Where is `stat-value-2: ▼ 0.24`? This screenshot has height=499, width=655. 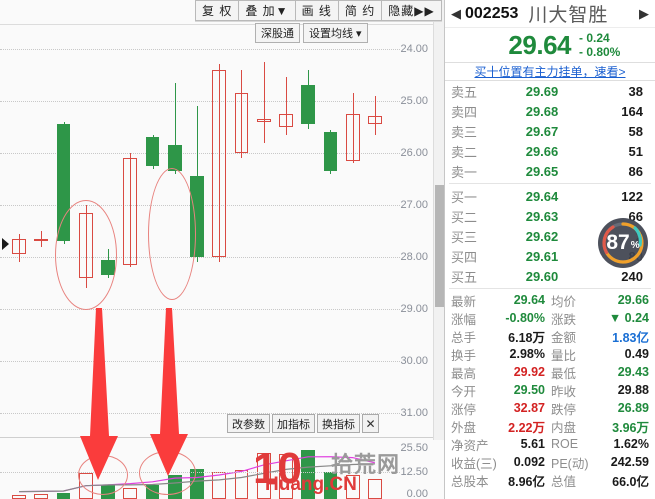 stat-value-2: ▼ 0.24 is located at coordinates (628, 318).